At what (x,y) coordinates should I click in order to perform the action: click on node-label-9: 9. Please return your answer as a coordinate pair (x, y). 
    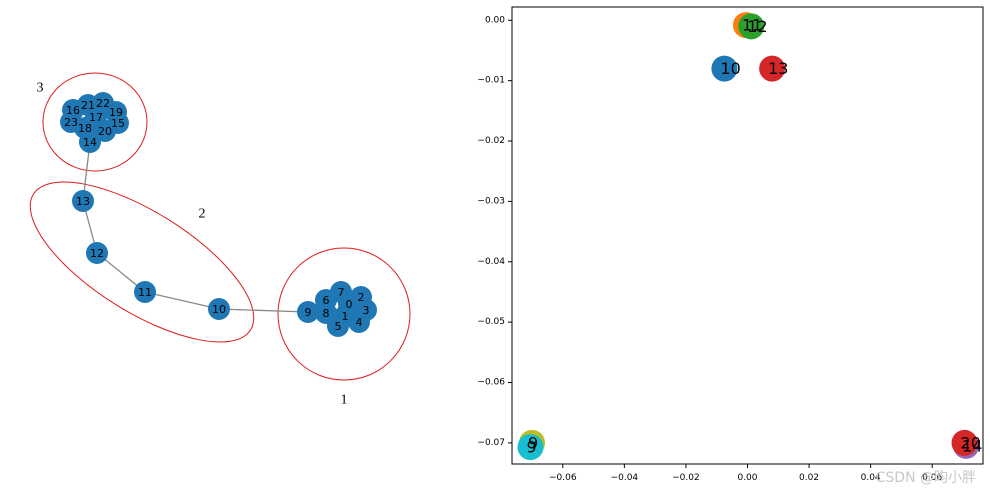
    Looking at the image, I should click on (308, 312).